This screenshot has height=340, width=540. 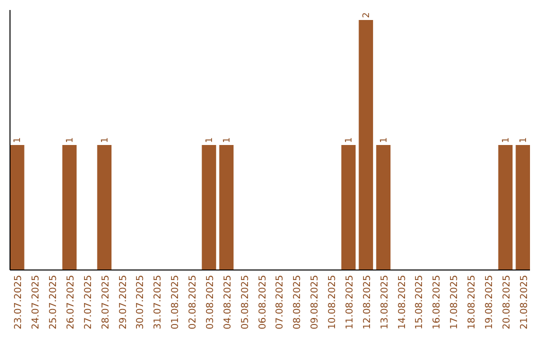 I want to click on x-tick-label: 20.08.2025, so click(x=506, y=302).